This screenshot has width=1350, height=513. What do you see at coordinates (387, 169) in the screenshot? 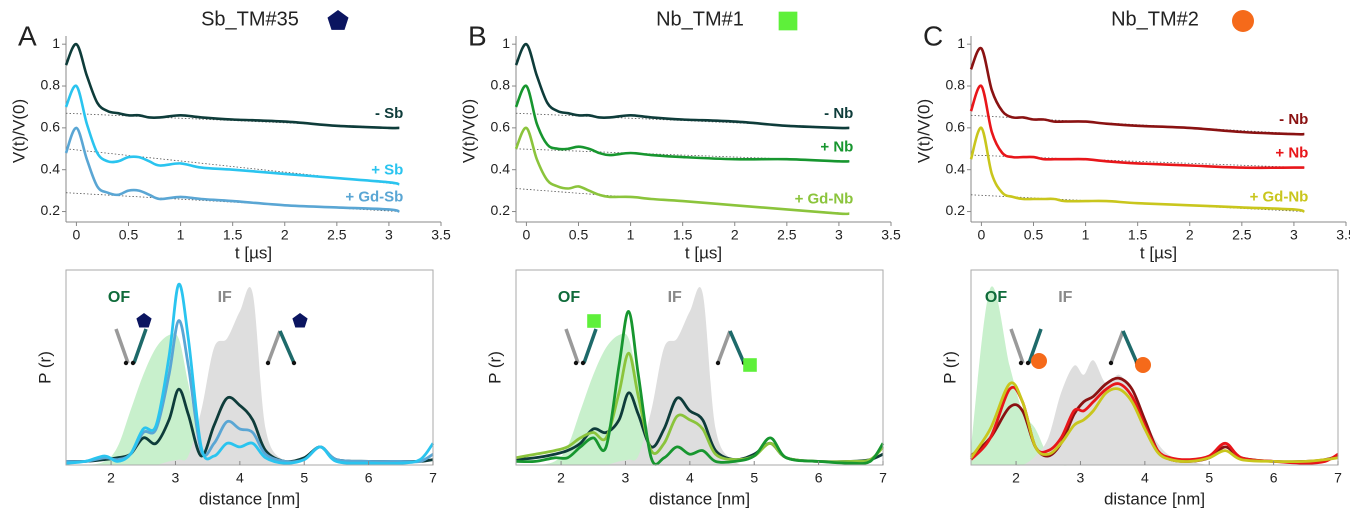
I see `series-label: + Sb` at bounding box center [387, 169].